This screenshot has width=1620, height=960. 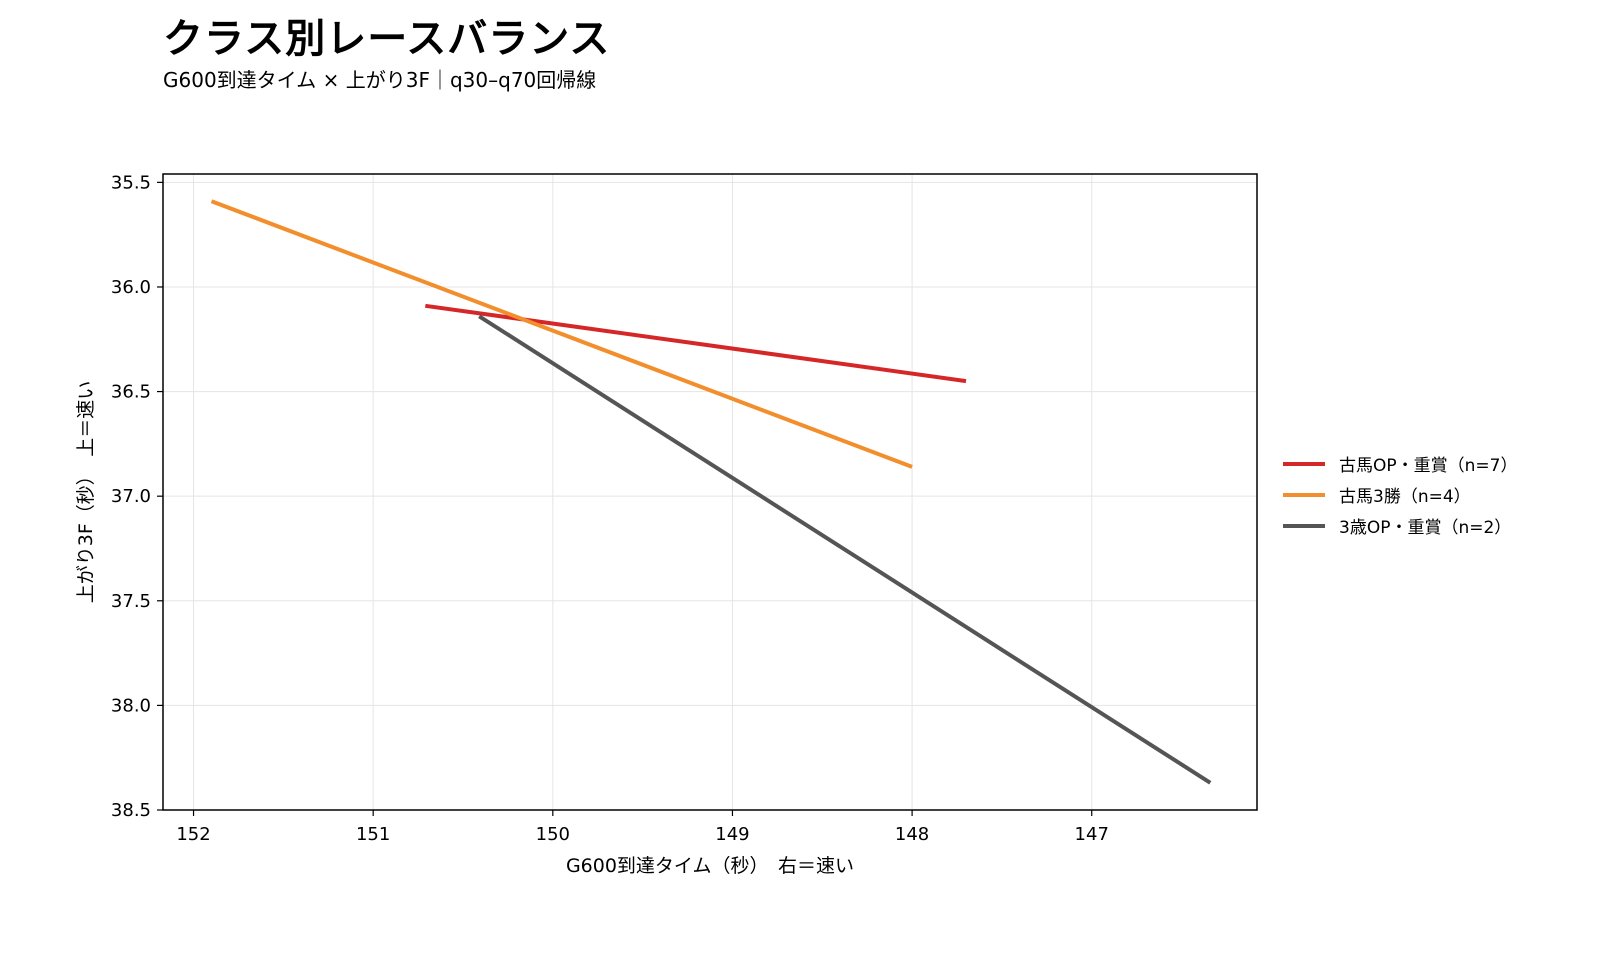 I want to click on x-axis-label: G600到達タイム（秒） 右＝速い, so click(x=710, y=866).